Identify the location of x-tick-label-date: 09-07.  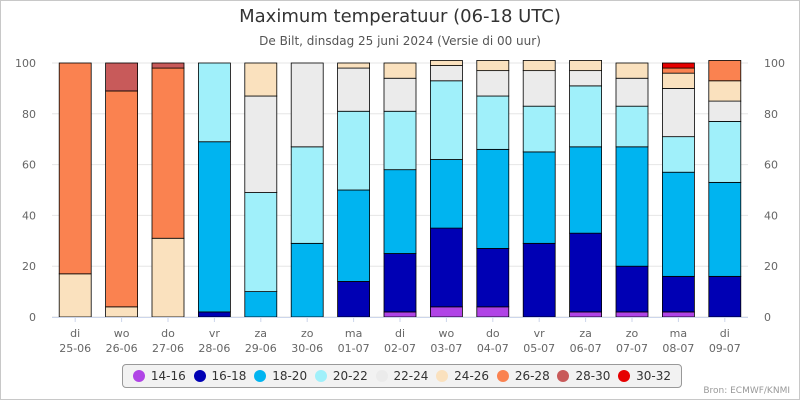
(725, 348).